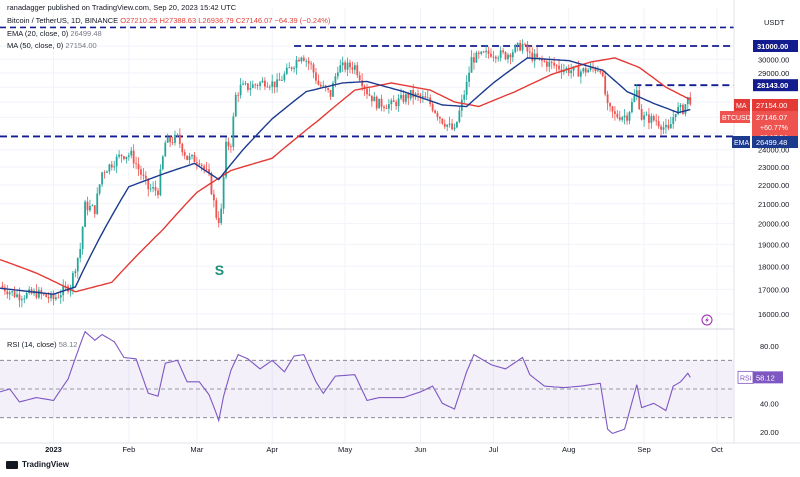 This screenshot has height=477, width=800. What do you see at coordinates (54, 33) in the screenshot?
I see `ema-legend: EMA (20, close, 0) 26499.48` at bounding box center [54, 33].